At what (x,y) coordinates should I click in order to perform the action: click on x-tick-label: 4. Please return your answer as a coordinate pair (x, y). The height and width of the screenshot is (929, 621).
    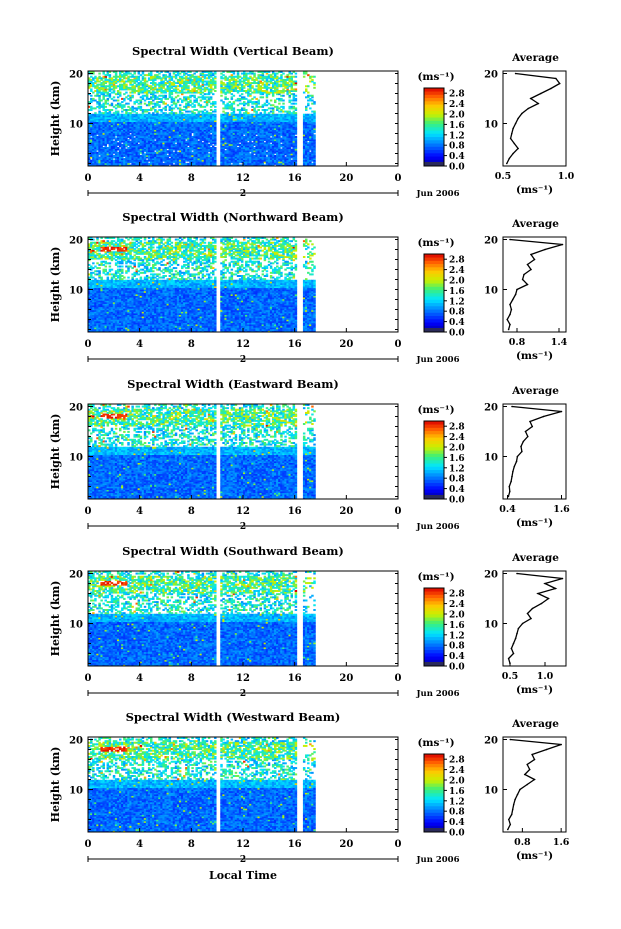
    Looking at the image, I should click on (139, 678).